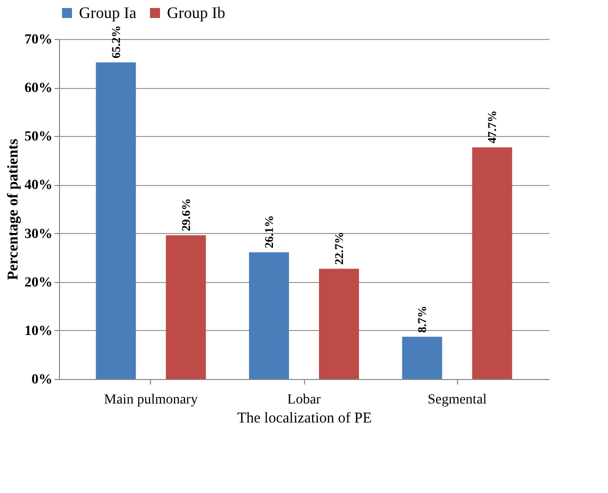 The width and height of the screenshot is (608, 493). Describe the element at coordinates (38, 331) in the screenshot. I see `y-tick-label: 10%` at that location.